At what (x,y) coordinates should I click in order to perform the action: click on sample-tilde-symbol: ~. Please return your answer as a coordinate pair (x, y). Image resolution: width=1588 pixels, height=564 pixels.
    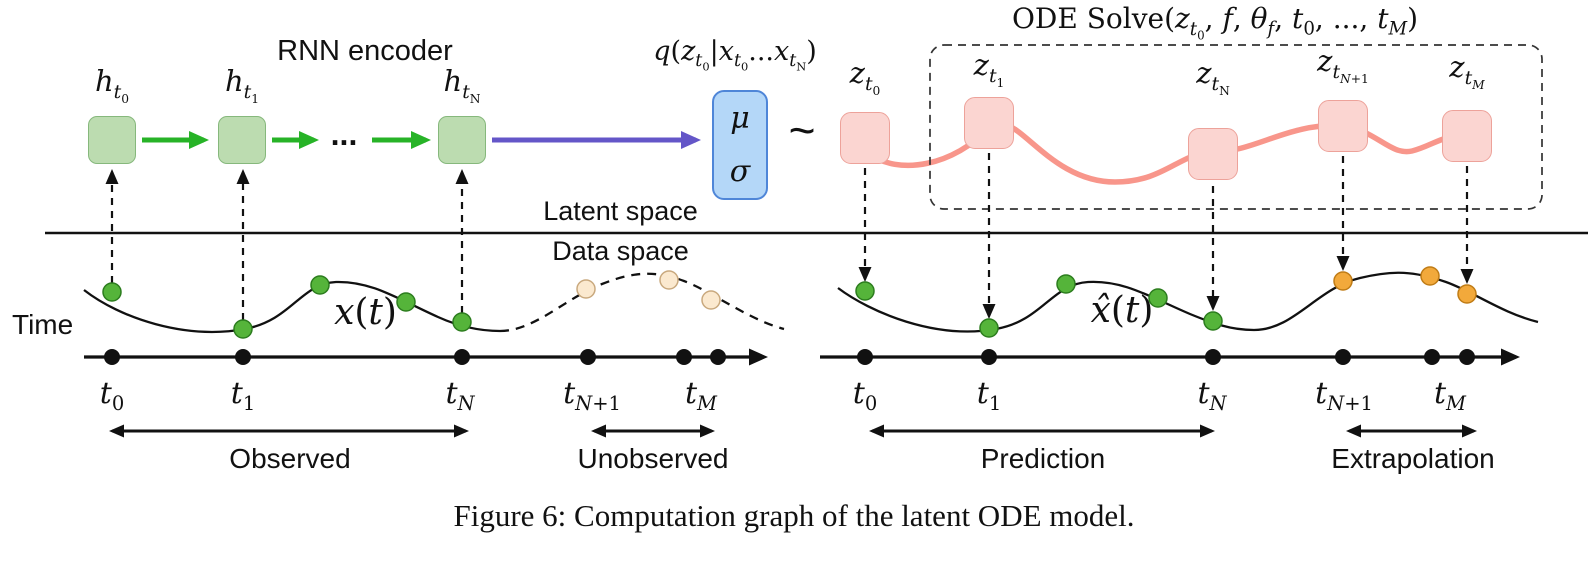
    Looking at the image, I should click on (802, 130).